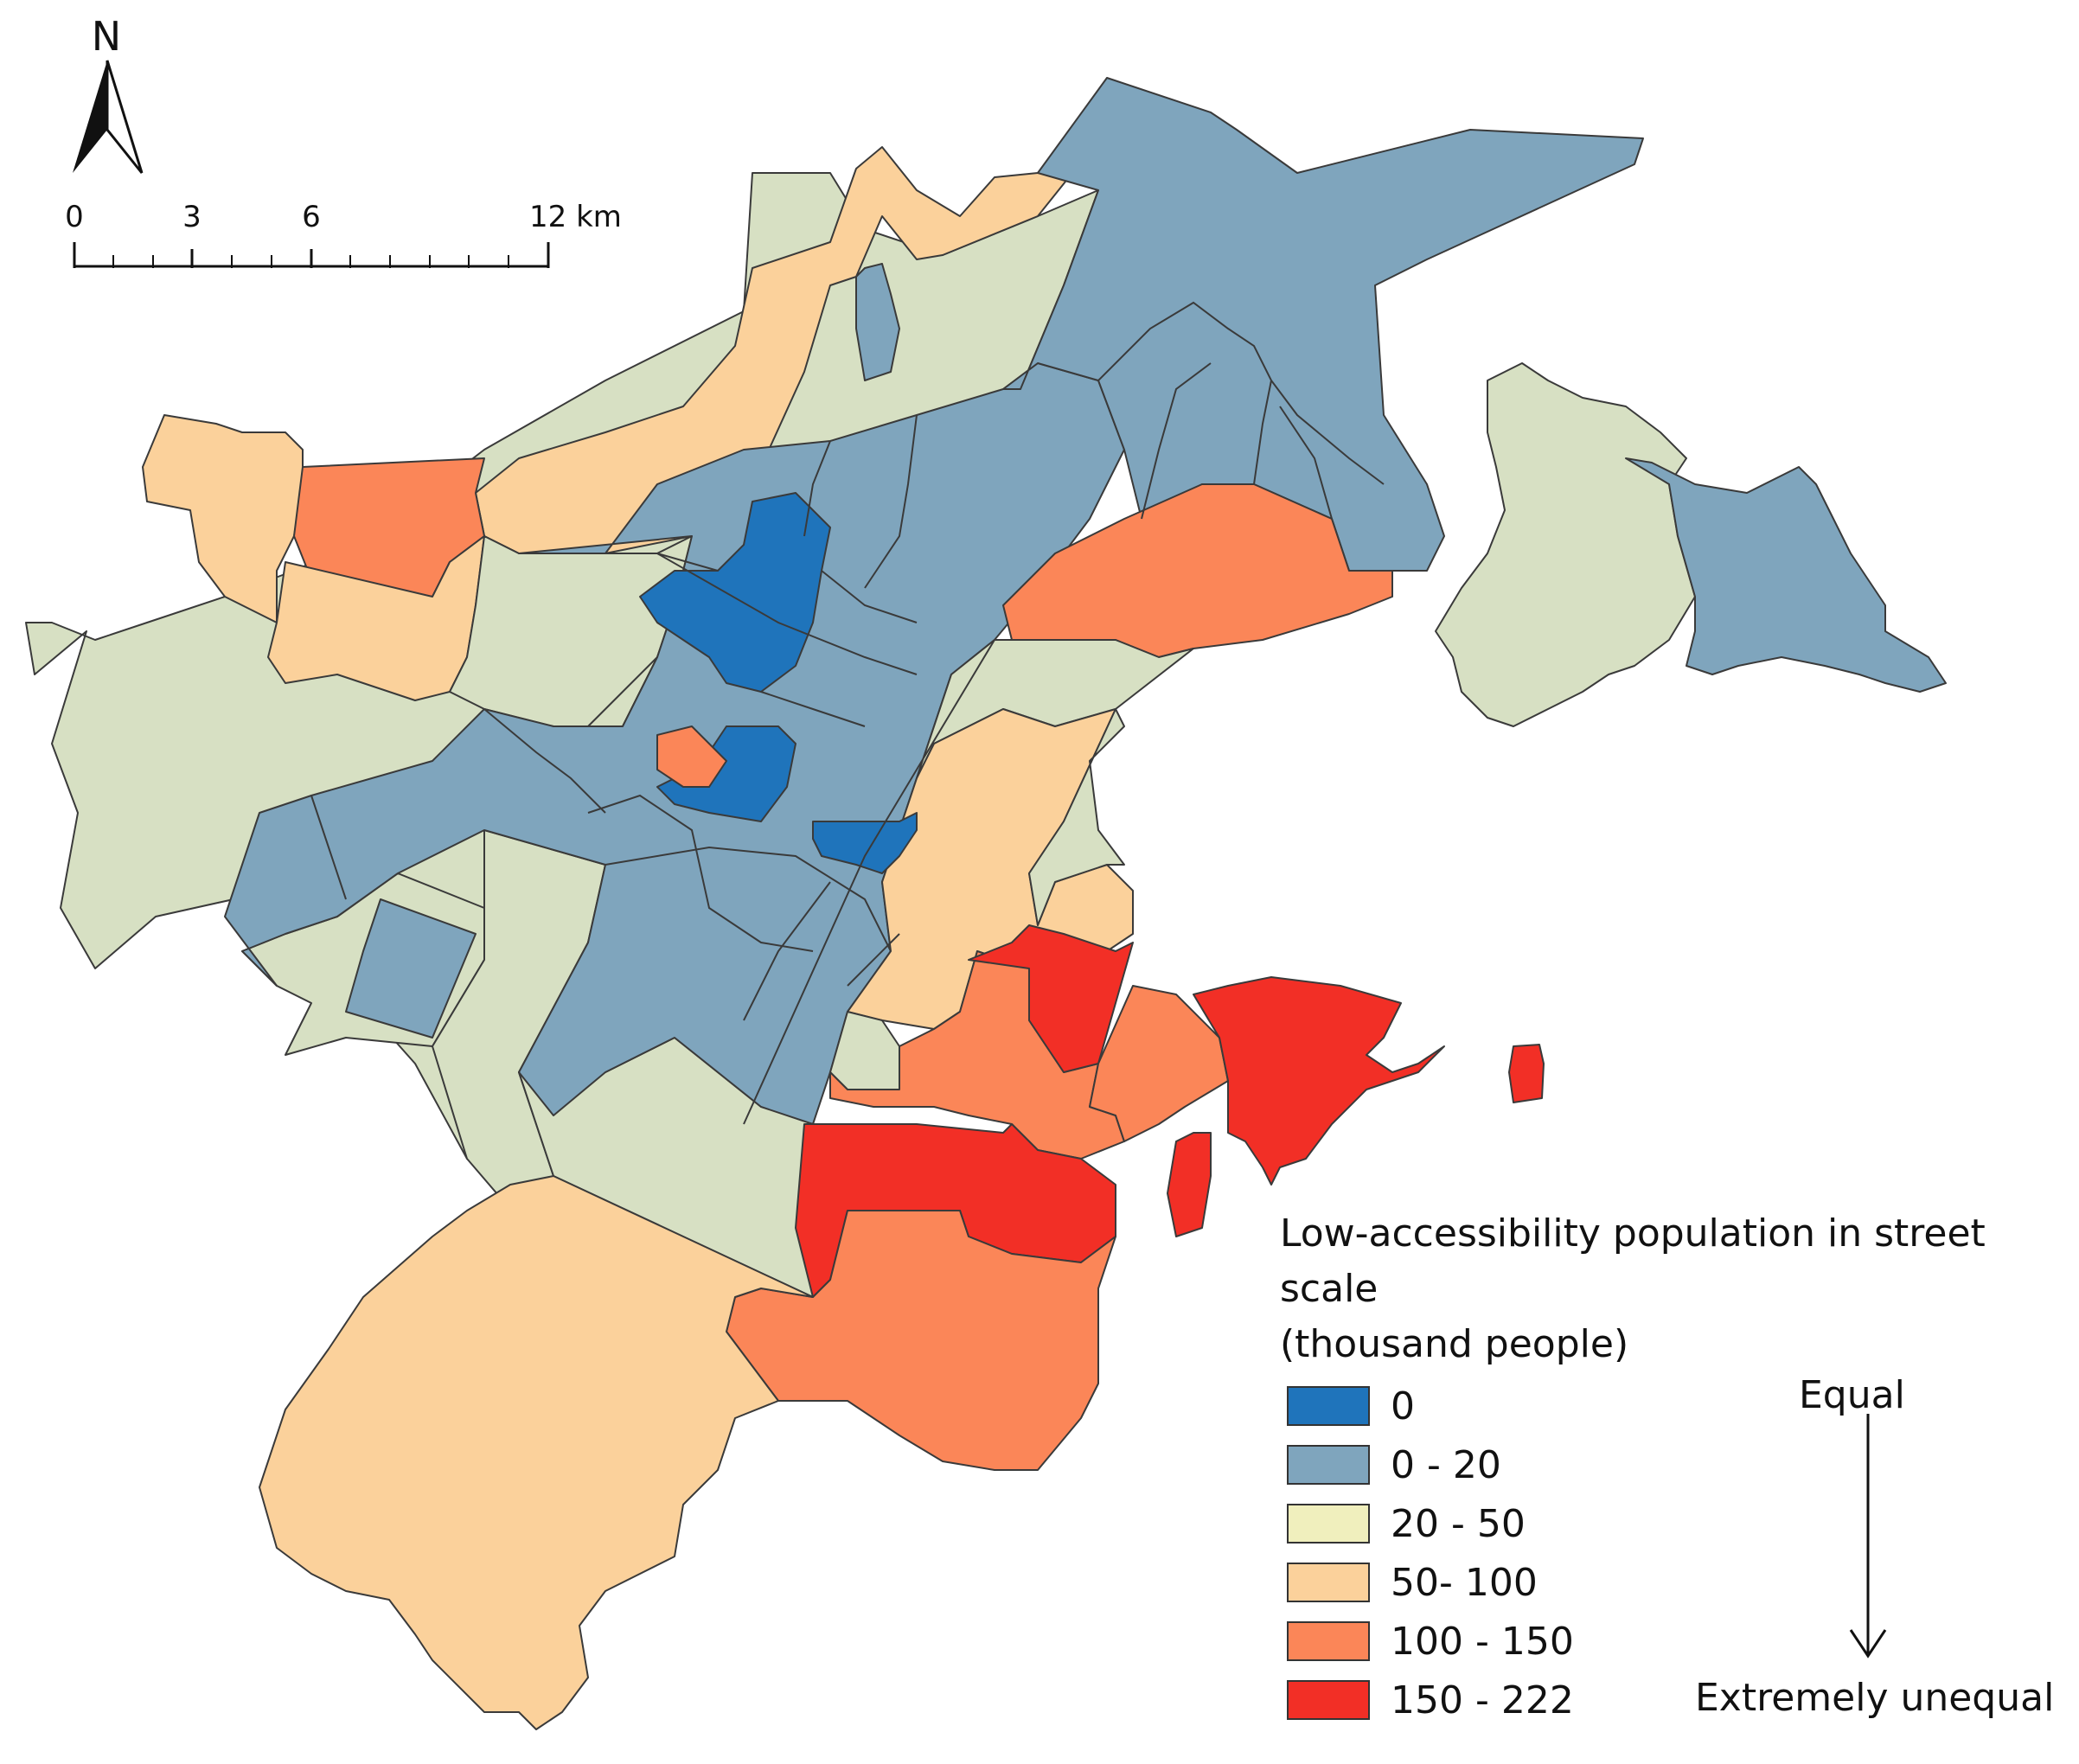 The height and width of the screenshot is (1764, 2079). What do you see at coordinates (878, 322) in the screenshot?
I see `region-blue-north-enclave` at bounding box center [878, 322].